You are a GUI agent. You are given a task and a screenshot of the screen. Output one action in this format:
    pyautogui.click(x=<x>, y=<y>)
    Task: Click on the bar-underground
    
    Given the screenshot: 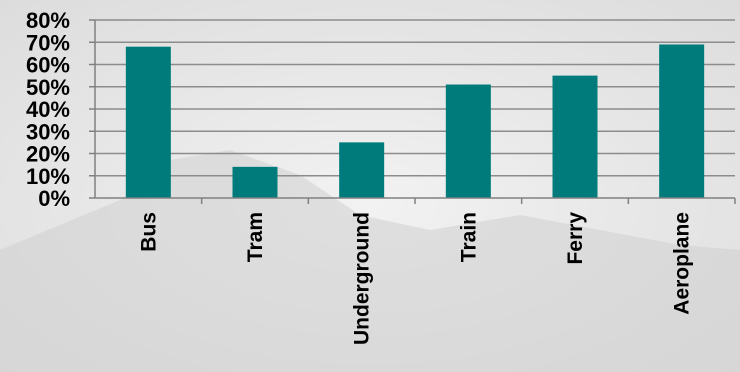 What is the action you would take?
    pyautogui.click(x=362, y=170)
    